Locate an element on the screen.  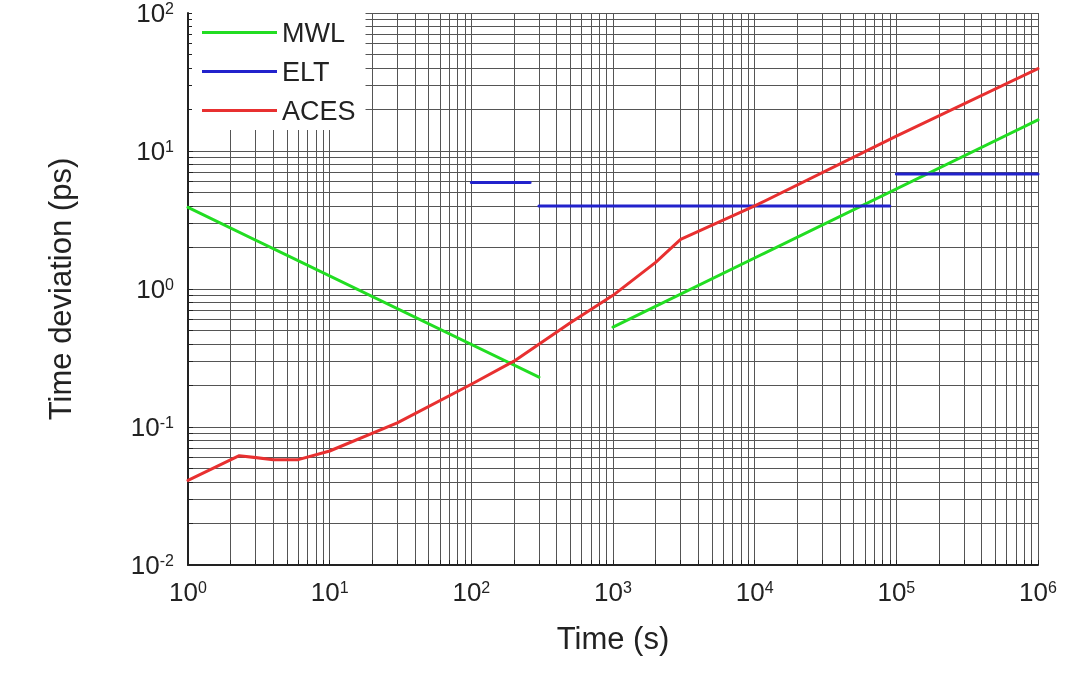
legend-label: ELT is located at coordinates (306, 71).